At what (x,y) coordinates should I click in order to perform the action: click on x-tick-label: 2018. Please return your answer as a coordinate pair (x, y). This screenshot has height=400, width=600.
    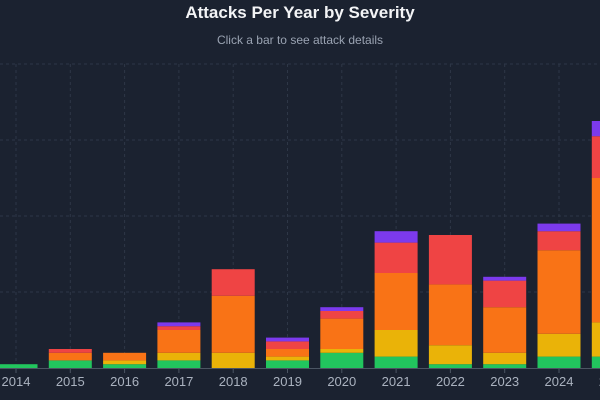
    Looking at the image, I should click on (233, 381).